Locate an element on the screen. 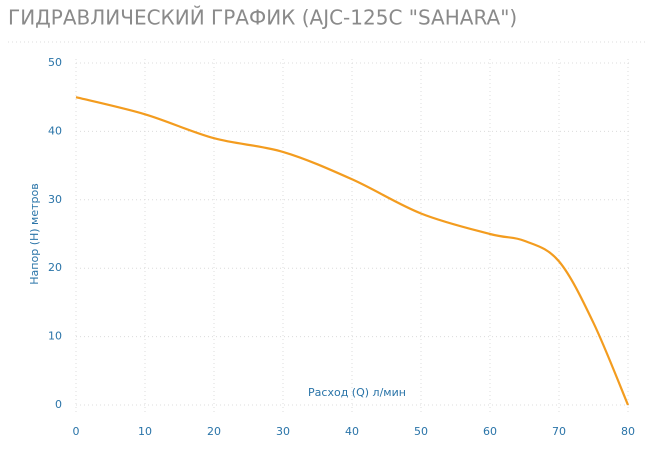  x-tick-label: 10 is located at coordinates (145, 431).